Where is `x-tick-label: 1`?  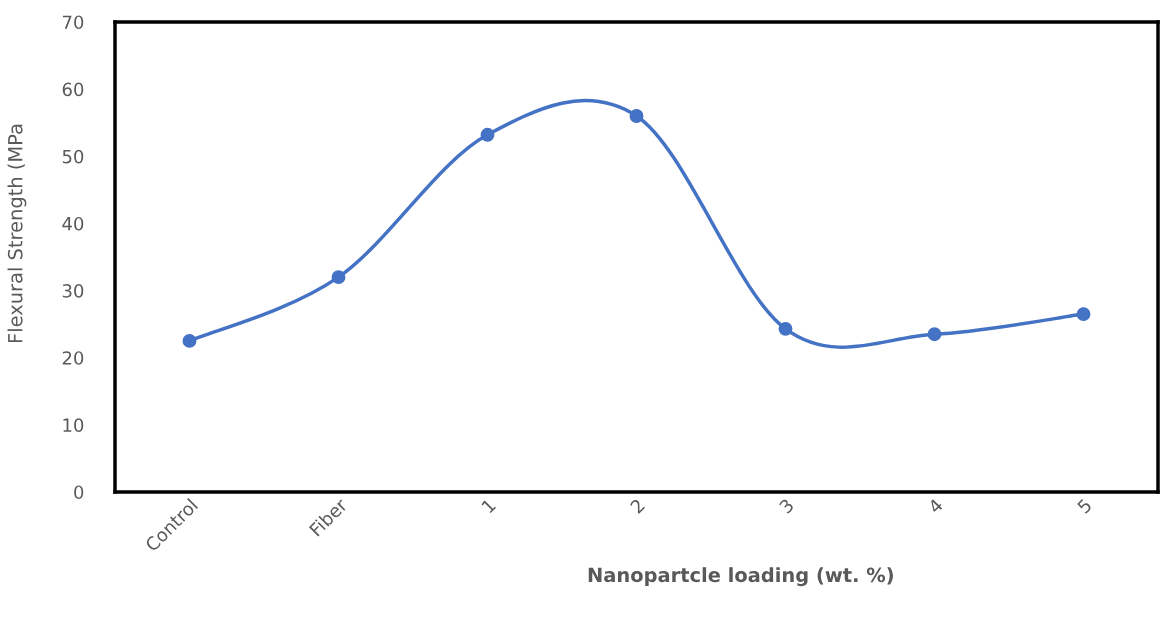
x-tick-label: 1 is located at coordinates (489, 506).